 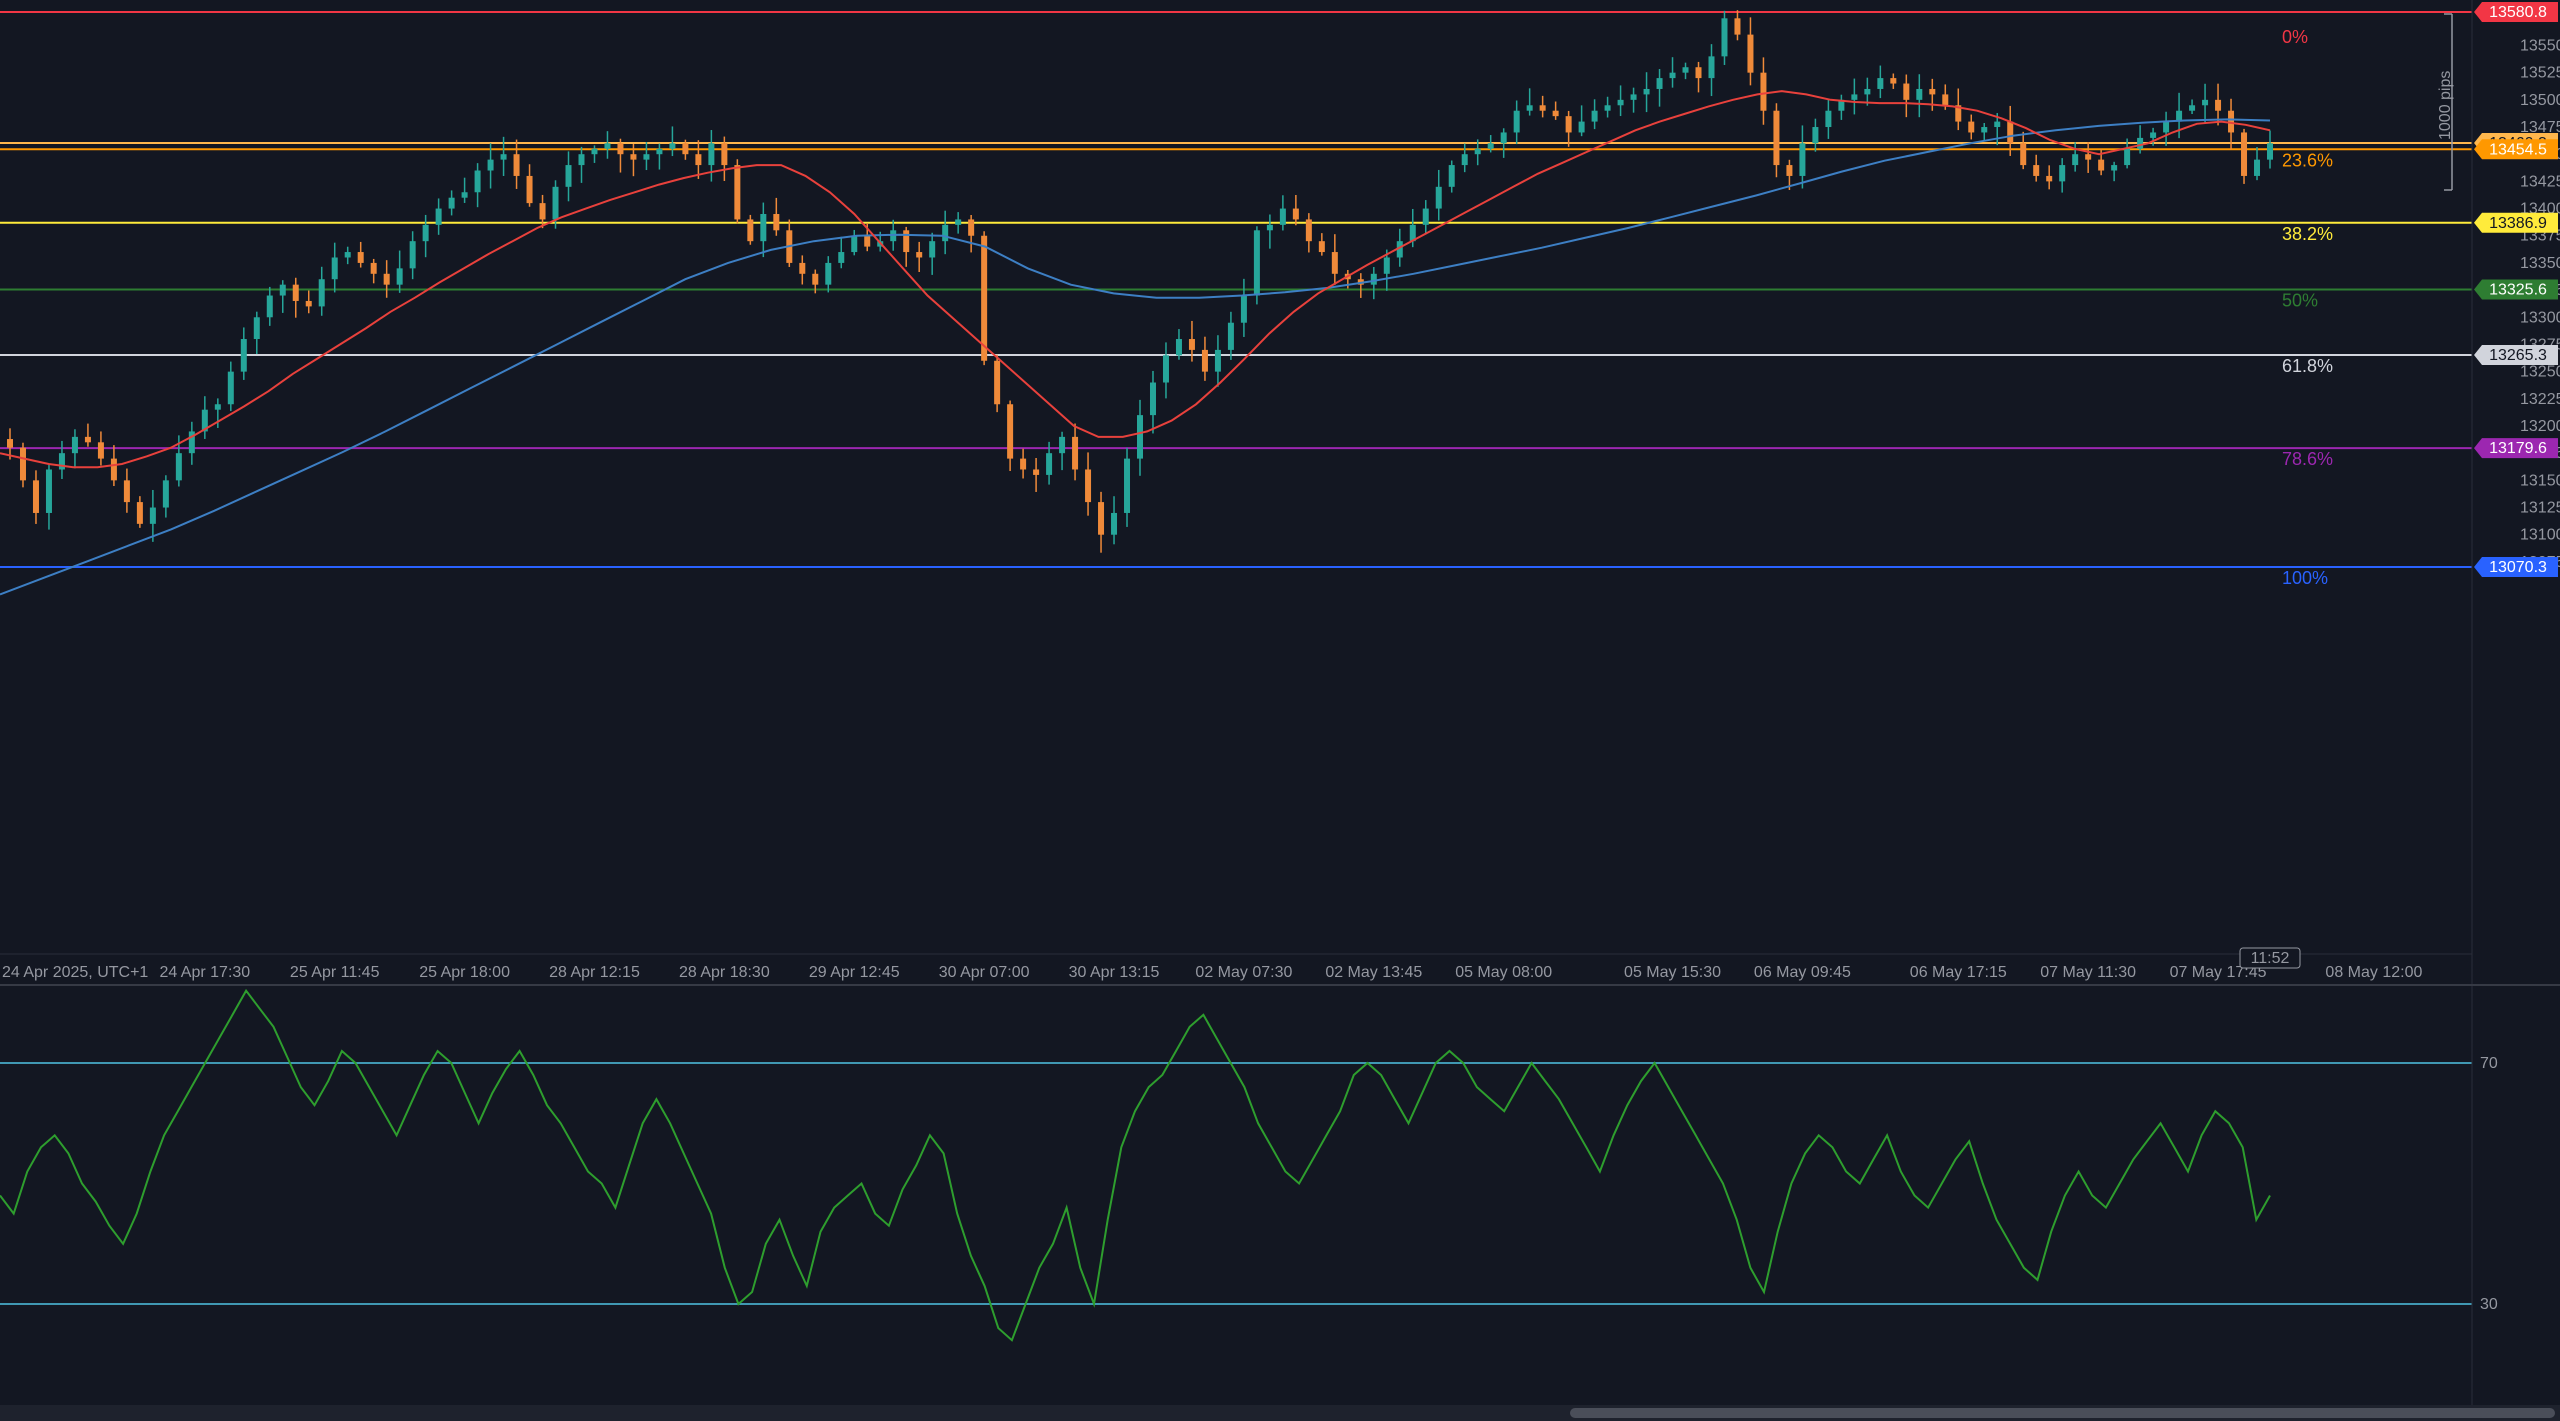 I want to click on fib-price-tag-text: 13070.3, so click(x=2518, y=567).